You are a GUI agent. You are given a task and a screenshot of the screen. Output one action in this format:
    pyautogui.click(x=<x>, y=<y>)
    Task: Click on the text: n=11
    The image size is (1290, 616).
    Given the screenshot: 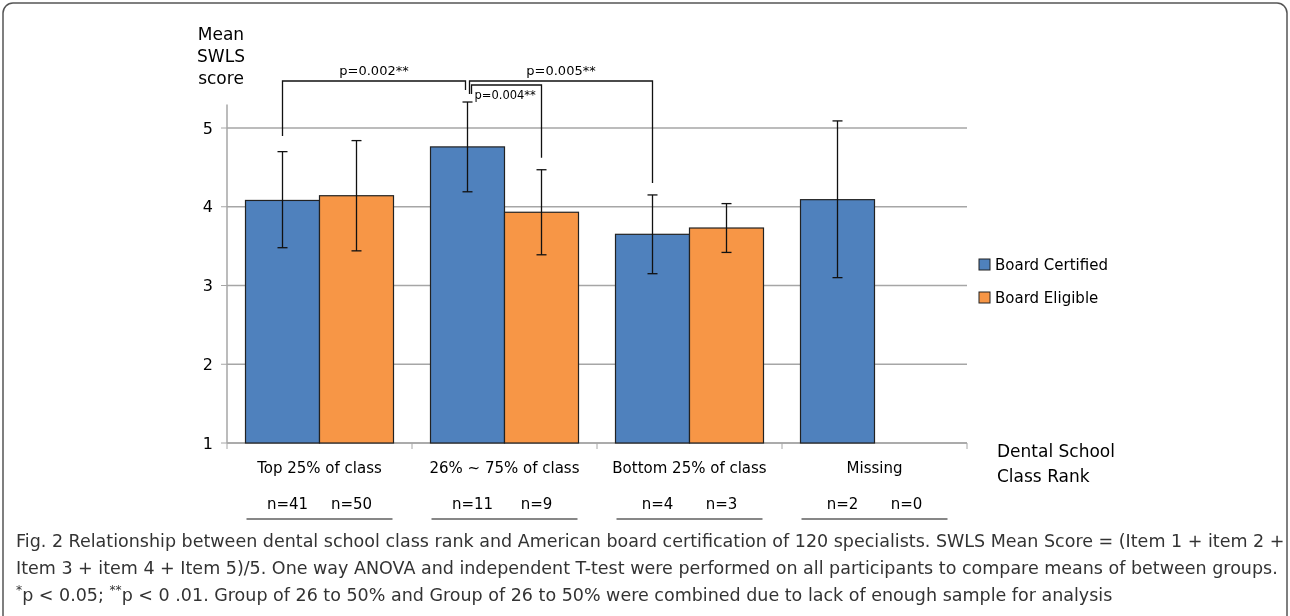 What is the action you would take?
    pyautogui.click(x=472, y=504)
    